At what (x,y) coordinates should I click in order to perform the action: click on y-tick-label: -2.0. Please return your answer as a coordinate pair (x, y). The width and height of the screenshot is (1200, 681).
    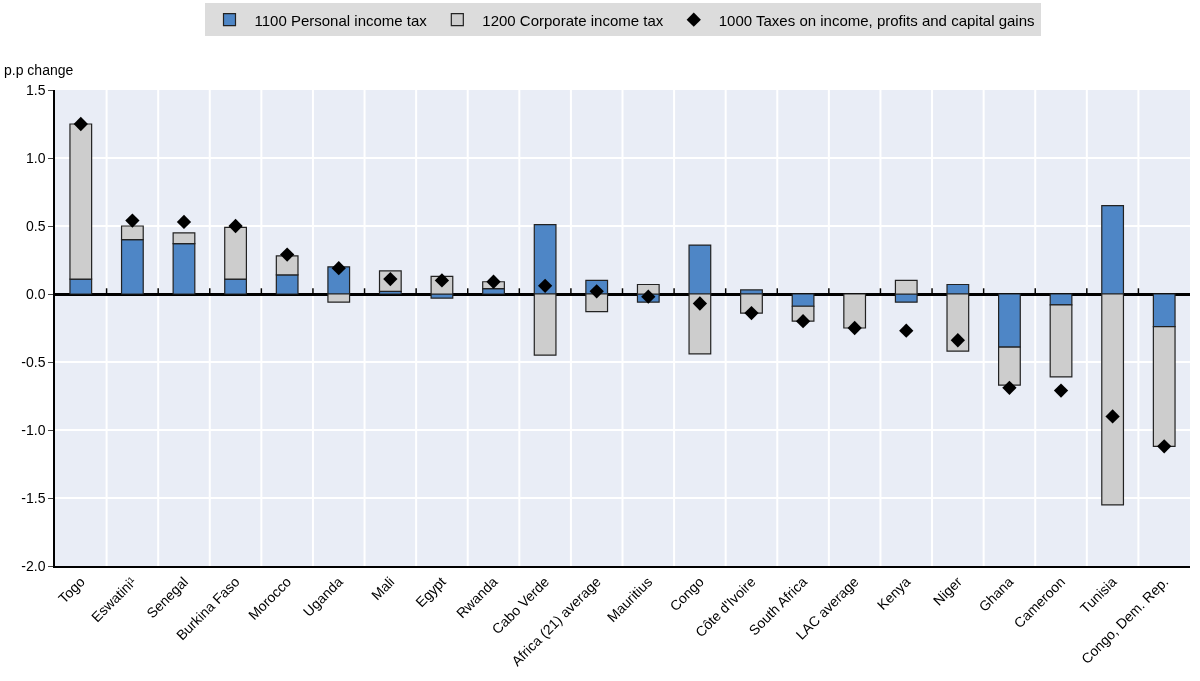
    Looking at the image, I should click on (33, 565).